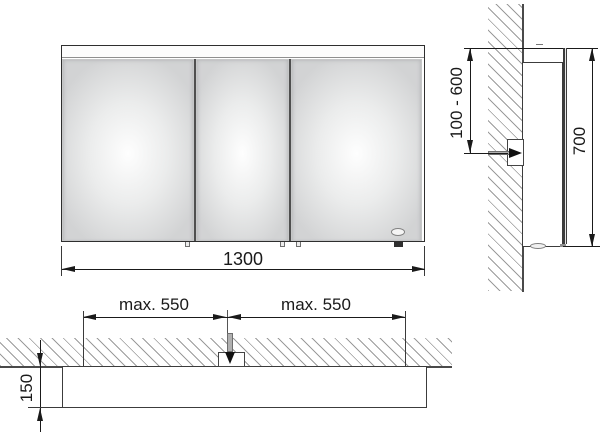 This screenshot has height=438, width=600. Describe the element at coordinates (538, 246) in the screenshot. I see `control-knob-side` at that location.